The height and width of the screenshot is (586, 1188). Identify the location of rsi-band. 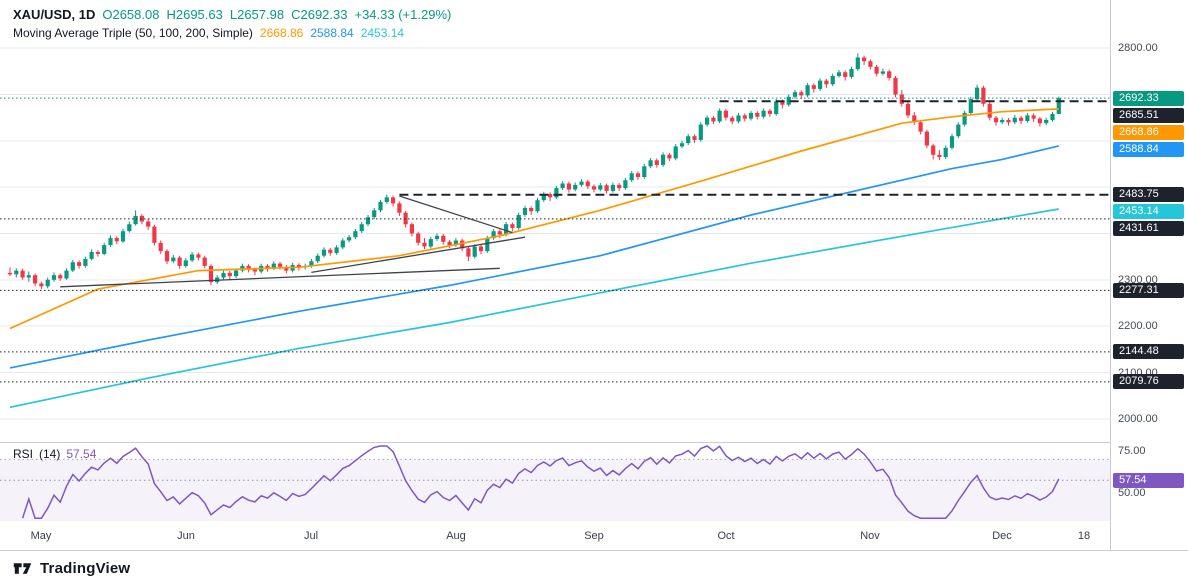
(555, 490).